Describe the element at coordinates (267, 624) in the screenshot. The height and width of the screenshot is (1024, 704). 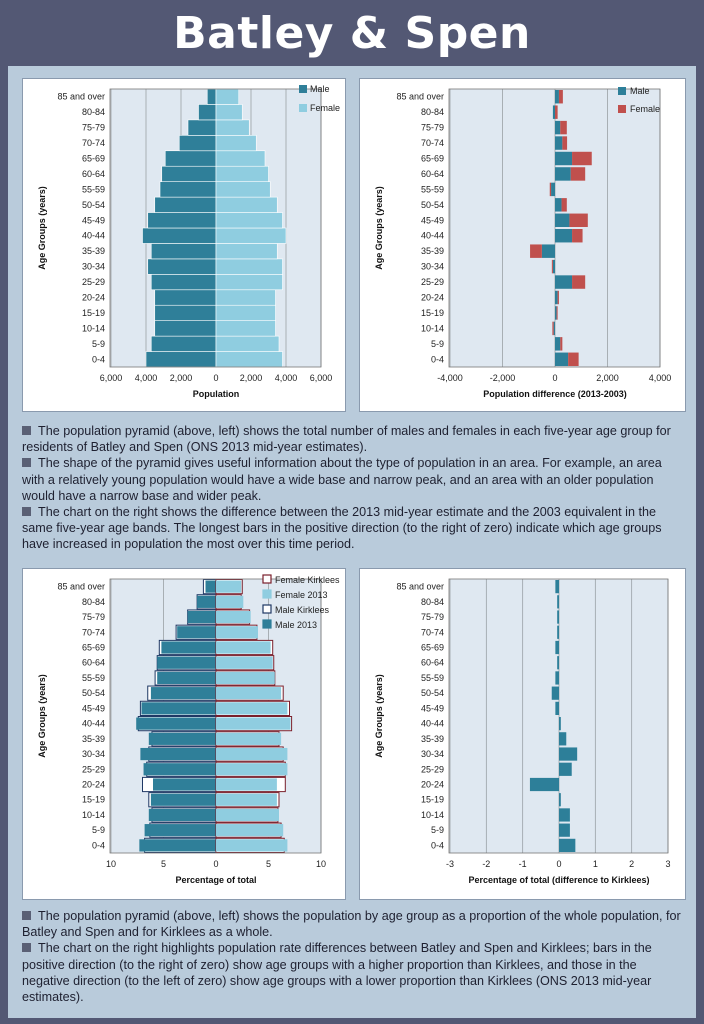
I see `legend-swatch-male-2013` at that location.